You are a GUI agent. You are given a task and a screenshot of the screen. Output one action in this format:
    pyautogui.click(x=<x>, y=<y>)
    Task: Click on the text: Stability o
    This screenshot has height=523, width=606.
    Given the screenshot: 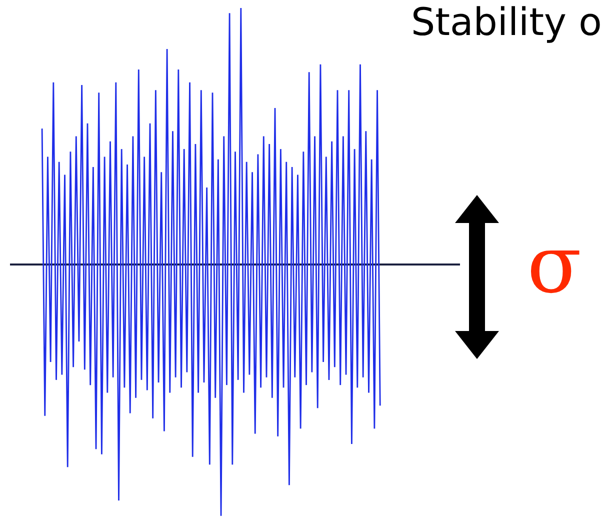 What is the action you would take?
    pyautogui.click(x=506, y=22)
    